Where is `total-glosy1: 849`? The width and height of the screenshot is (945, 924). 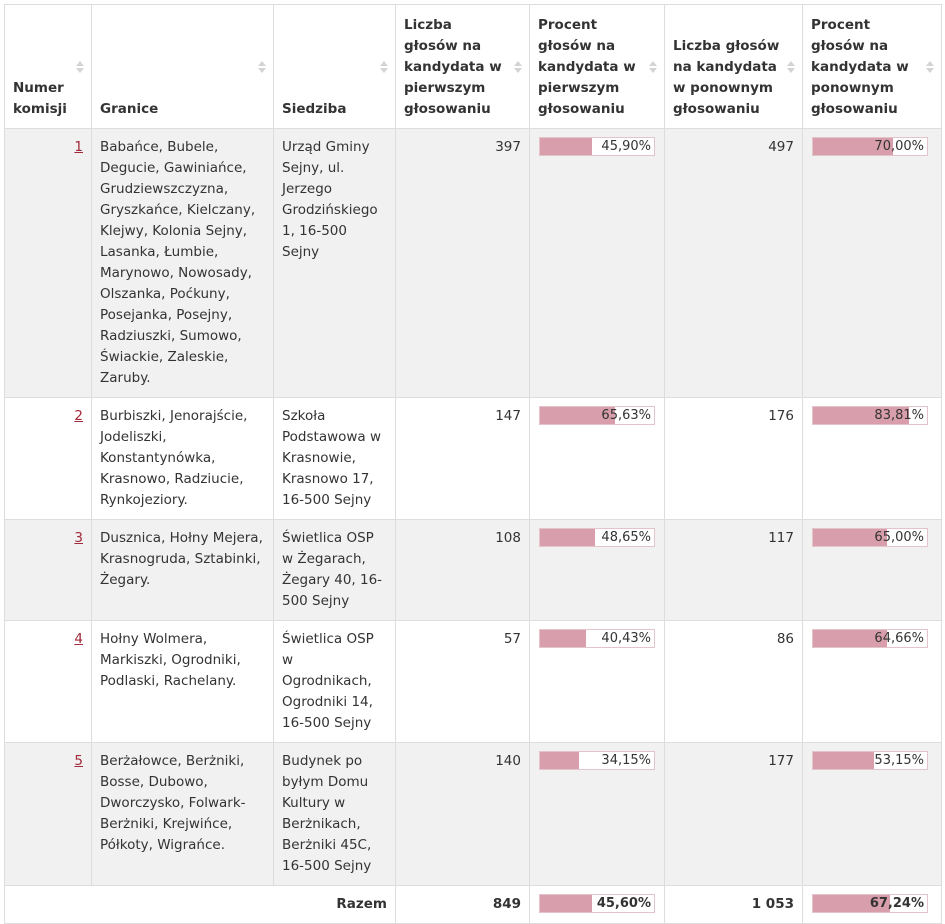
total-glosy1: 849 is located at coordinates (462, 904).